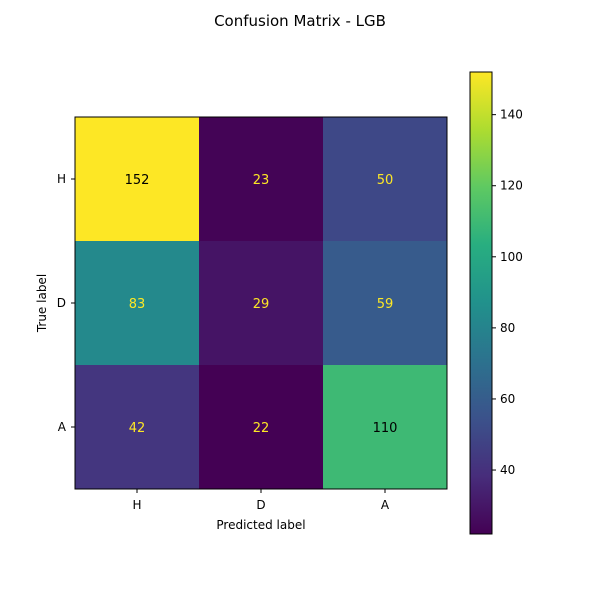  I want to click on x-tick-label: D, so click(260, 505).